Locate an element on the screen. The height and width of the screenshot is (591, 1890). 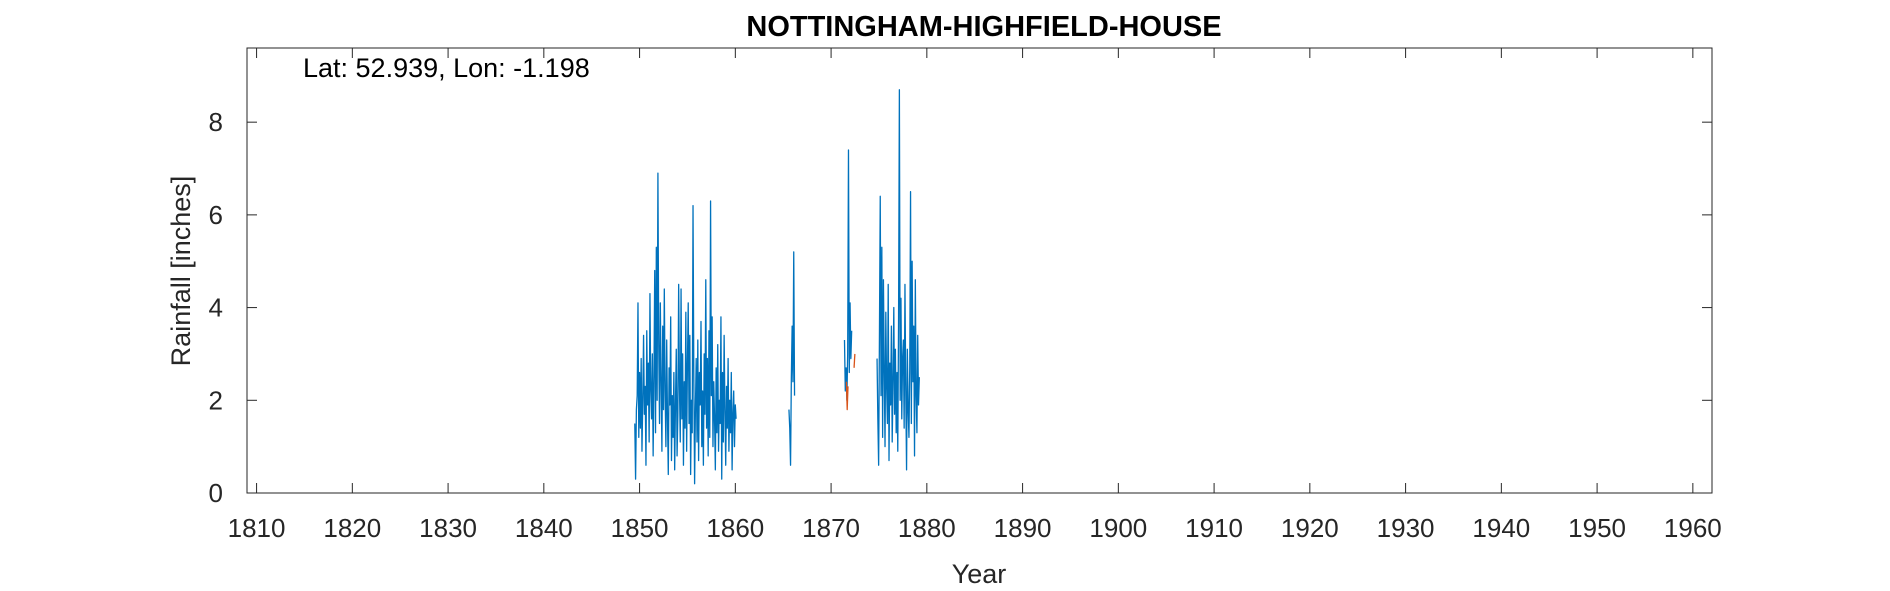
x-tick-label: 1850 is located at coordinates (640, 528).